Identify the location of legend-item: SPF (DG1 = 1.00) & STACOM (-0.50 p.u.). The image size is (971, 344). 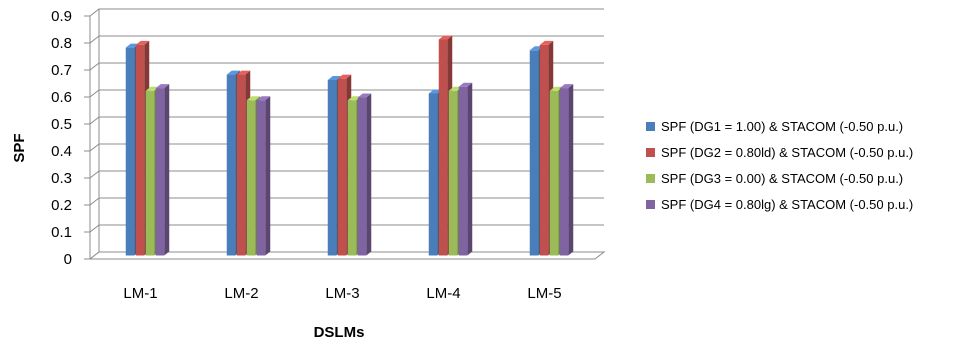
(774, 126).